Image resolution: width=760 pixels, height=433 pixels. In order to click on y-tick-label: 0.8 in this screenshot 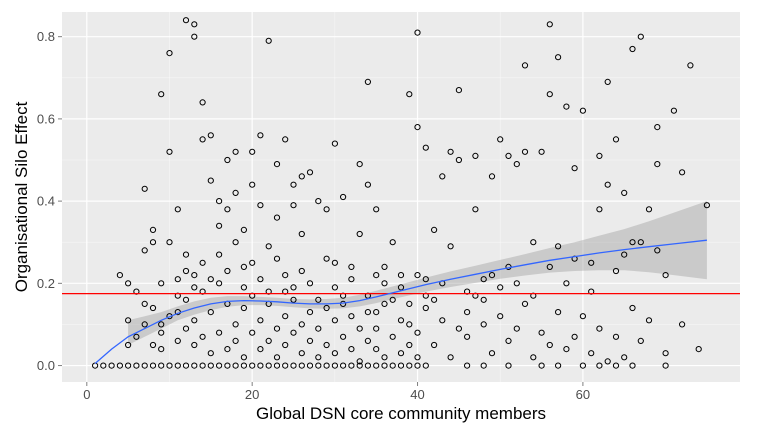, I will do `click(46, 36)`.